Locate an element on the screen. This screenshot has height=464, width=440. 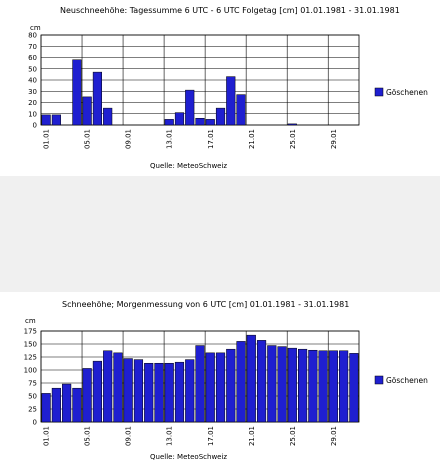
y-tick-label: 30 is located at coordinates (32, 92).